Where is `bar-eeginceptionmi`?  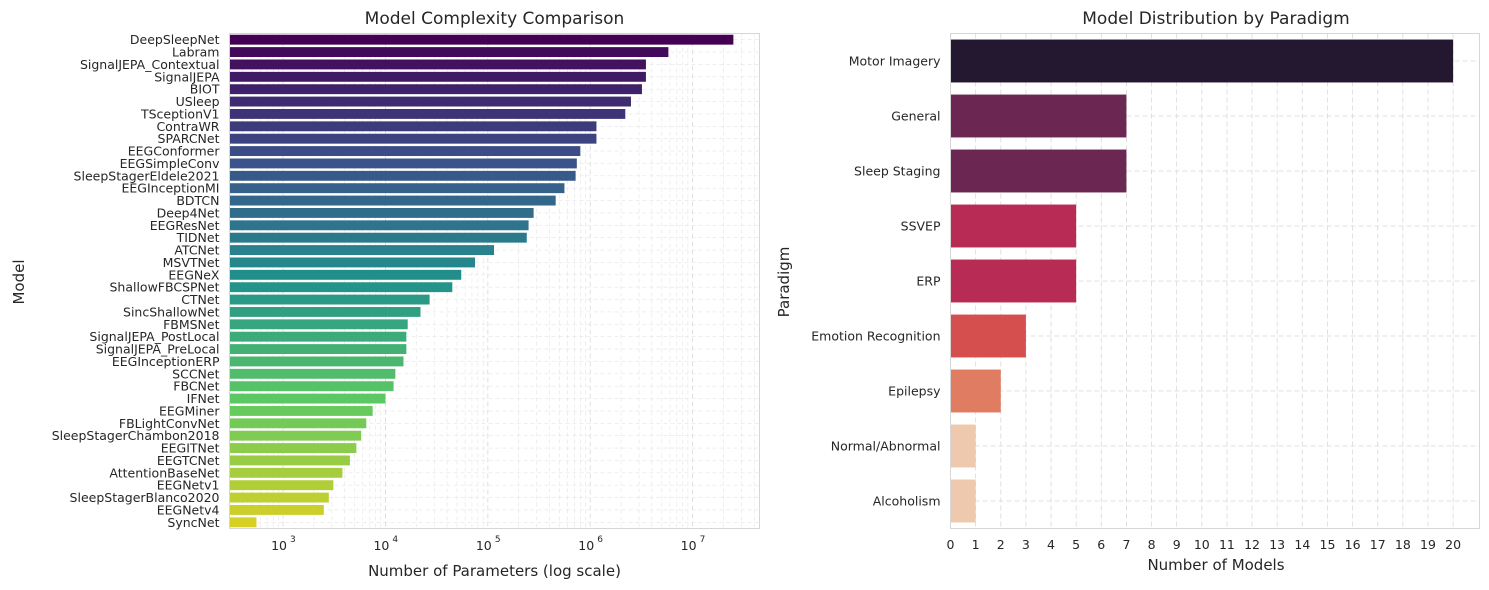
bar-eeginceptionmi is located at coordinates (397, 188).